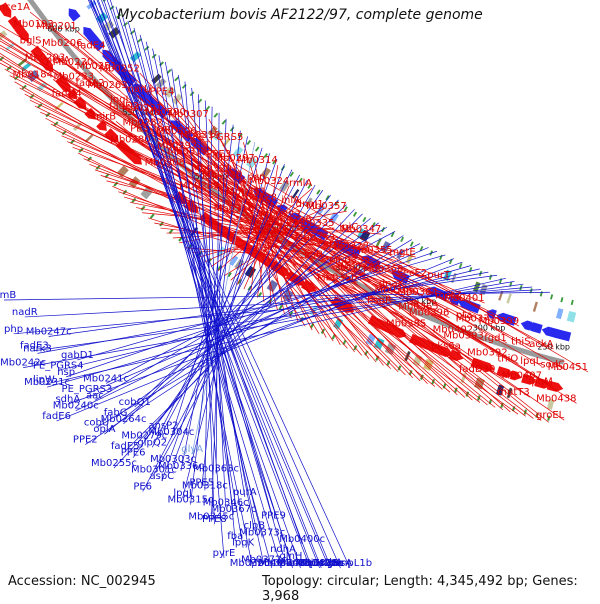 The height and width of the screenshot is (604, 600). I want to click on gene-label: Mb0289, so click(199, 185).